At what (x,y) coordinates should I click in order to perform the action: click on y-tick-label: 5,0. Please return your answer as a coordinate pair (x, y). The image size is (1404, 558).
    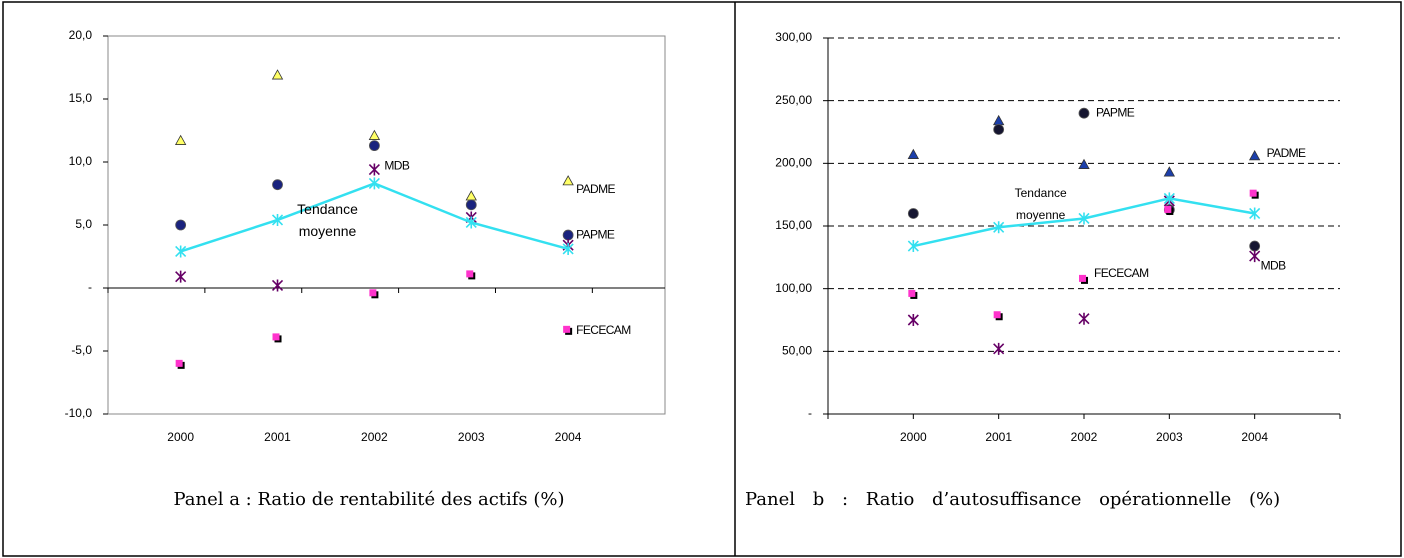
    Looking at the image, I should click on (83, 224).